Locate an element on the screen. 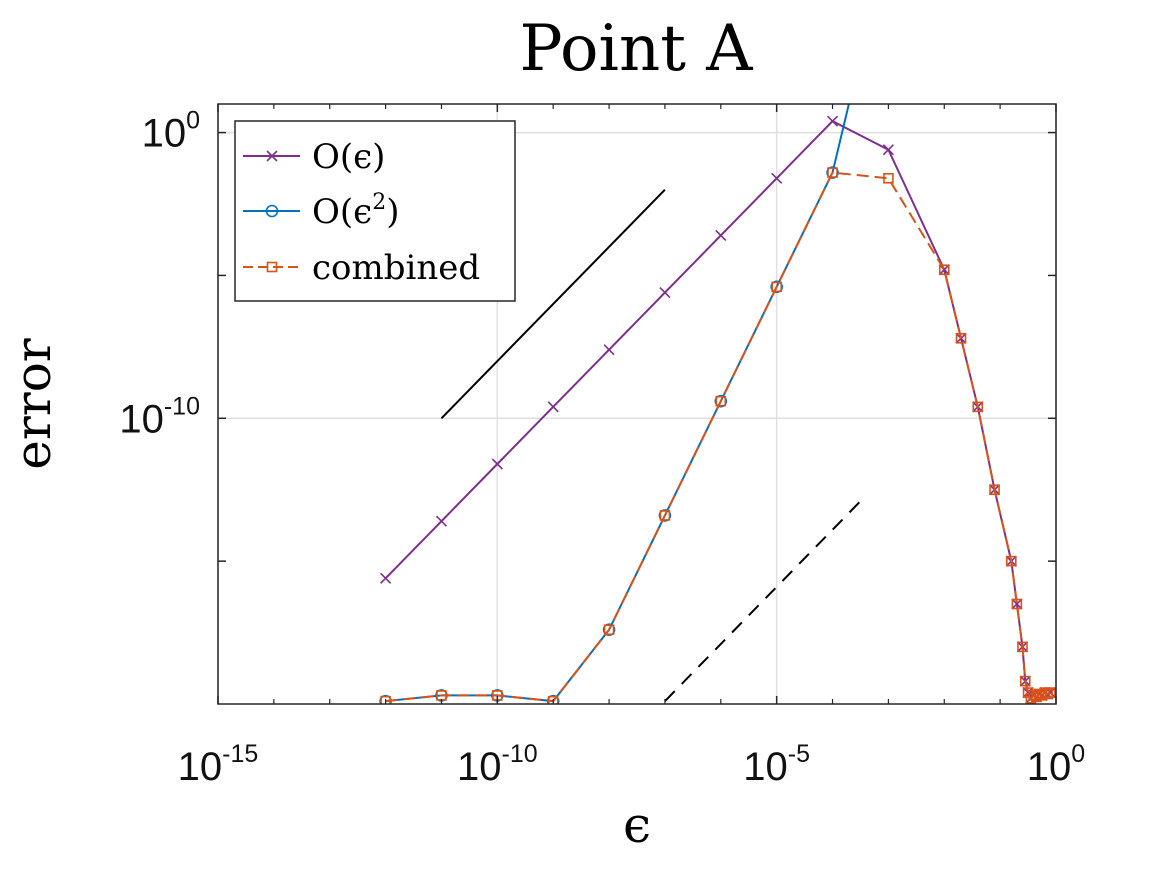 The height and width of the screenshot is (875, 1167). chart-title: Point A is located at coordinates (637, 49).